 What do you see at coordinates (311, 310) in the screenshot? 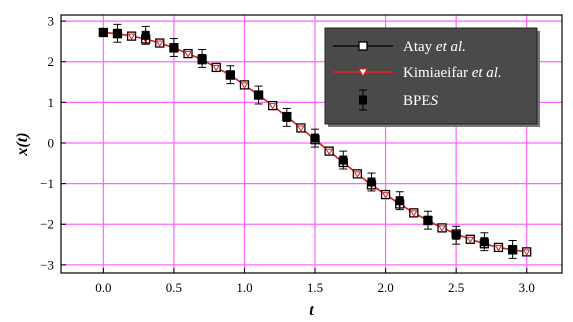
I see `x-axis-label: t` at bounding box center [311, 310].